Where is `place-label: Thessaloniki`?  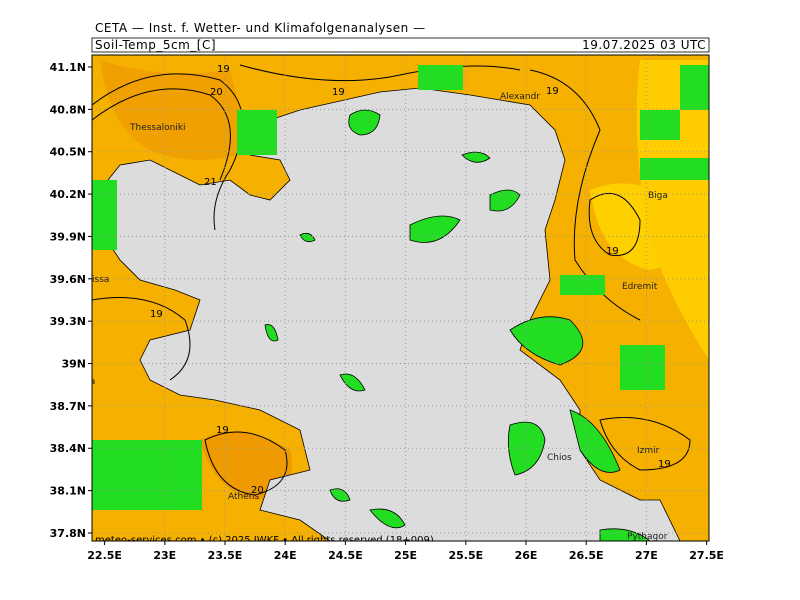 place-label: Thessaloniki is located at coordinates (157, 128).